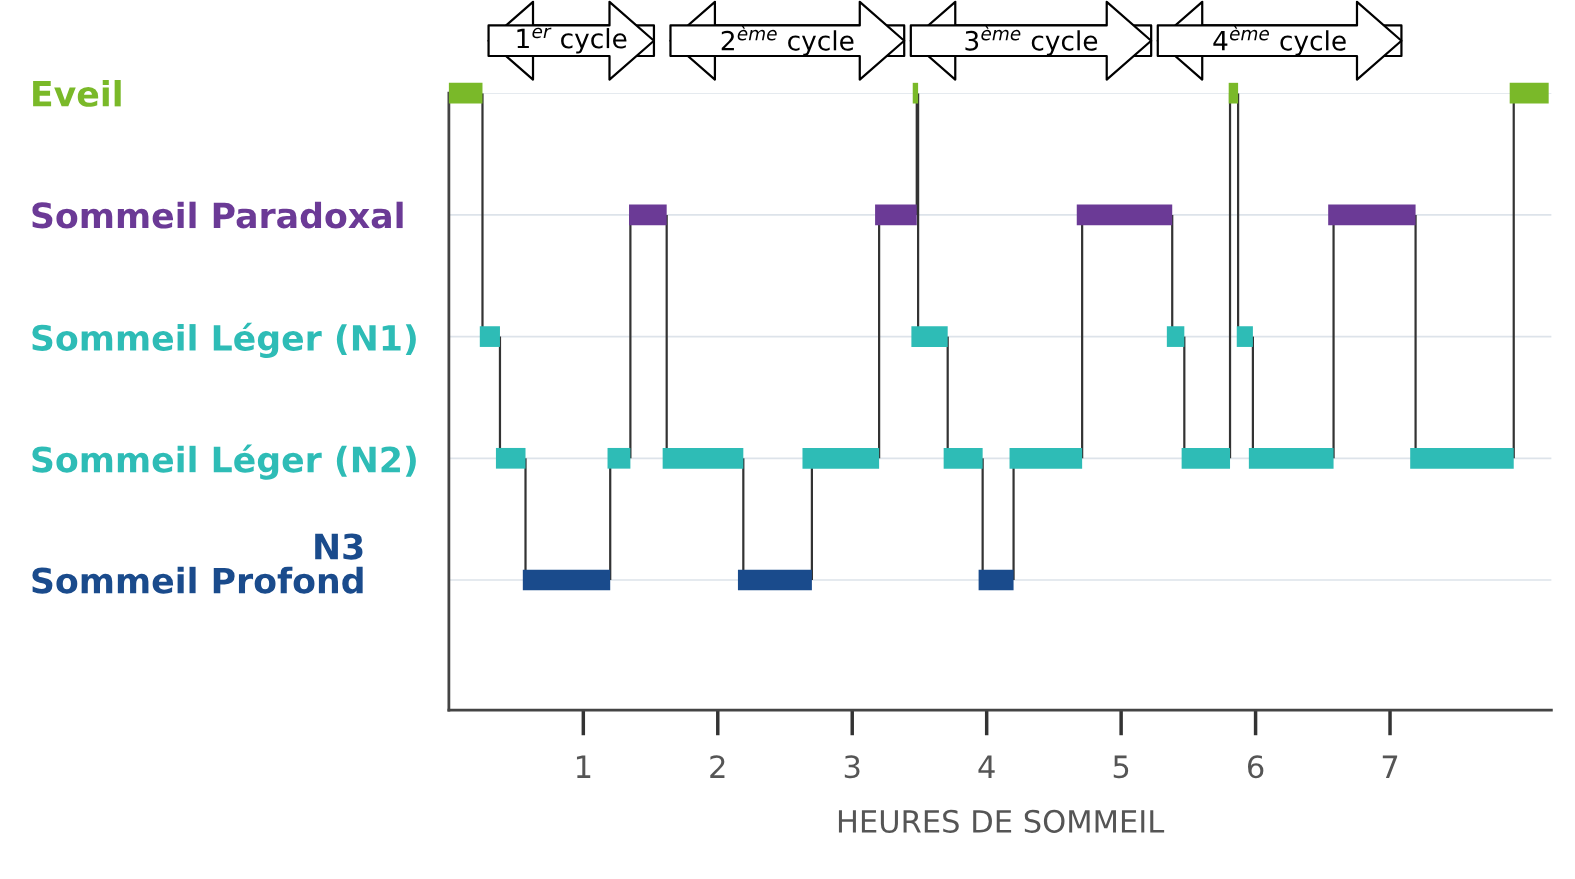  What do you see at coordinates (1031, 40) in the screenshot?
I see `text: 3$^{ème}$ cycle` at bounding box center [1031, 40].